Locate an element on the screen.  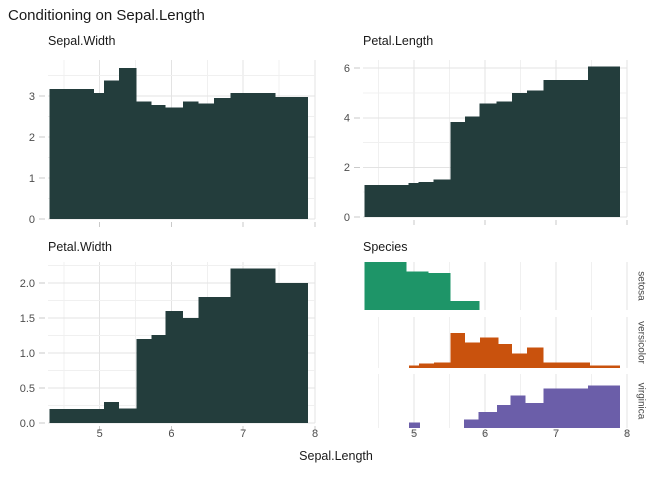
y-tick-label: 1.0 is located at coordinates (27, 354).